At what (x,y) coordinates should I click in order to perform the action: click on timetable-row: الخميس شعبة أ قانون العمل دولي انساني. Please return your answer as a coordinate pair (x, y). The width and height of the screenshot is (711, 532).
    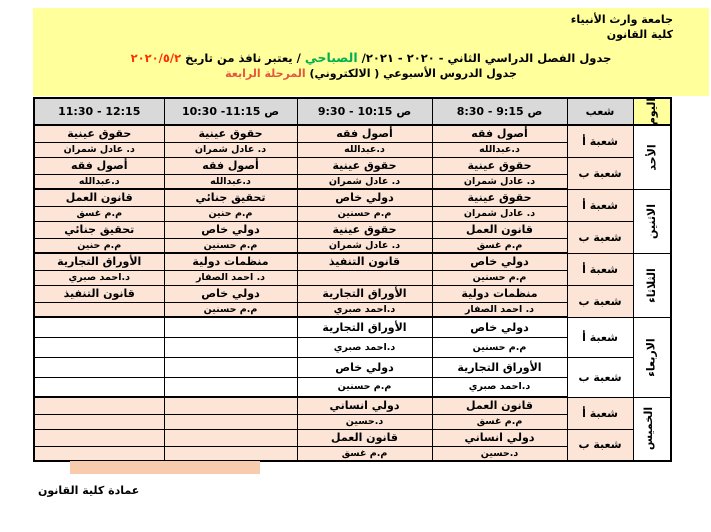
    Looking at the image, I should click on (352, 429).